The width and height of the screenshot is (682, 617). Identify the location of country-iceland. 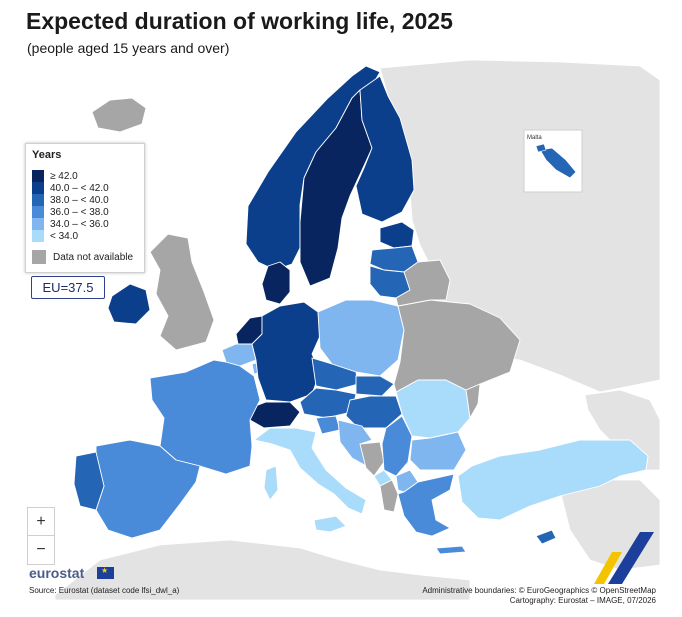
(119, 115).